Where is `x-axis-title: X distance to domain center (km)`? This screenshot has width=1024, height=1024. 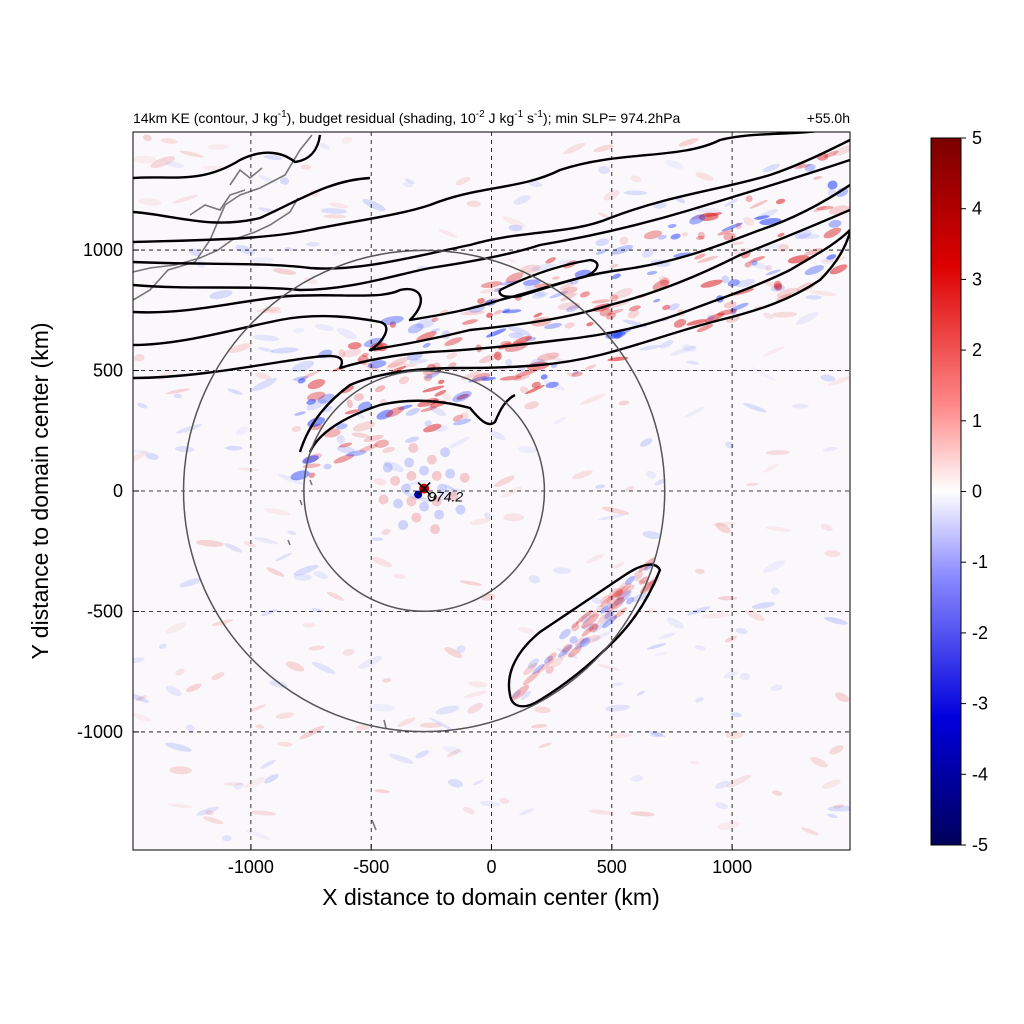 x-axis-title: X distance to domain center (km) is located at coordinates (490, 897).